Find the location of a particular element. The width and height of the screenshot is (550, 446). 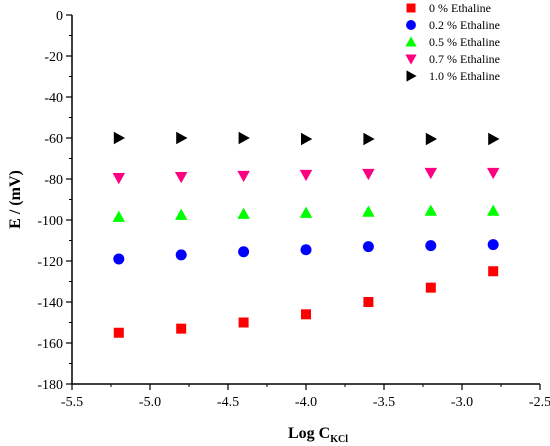

y-tick-label: -180 is located at coordinates (50, 385).